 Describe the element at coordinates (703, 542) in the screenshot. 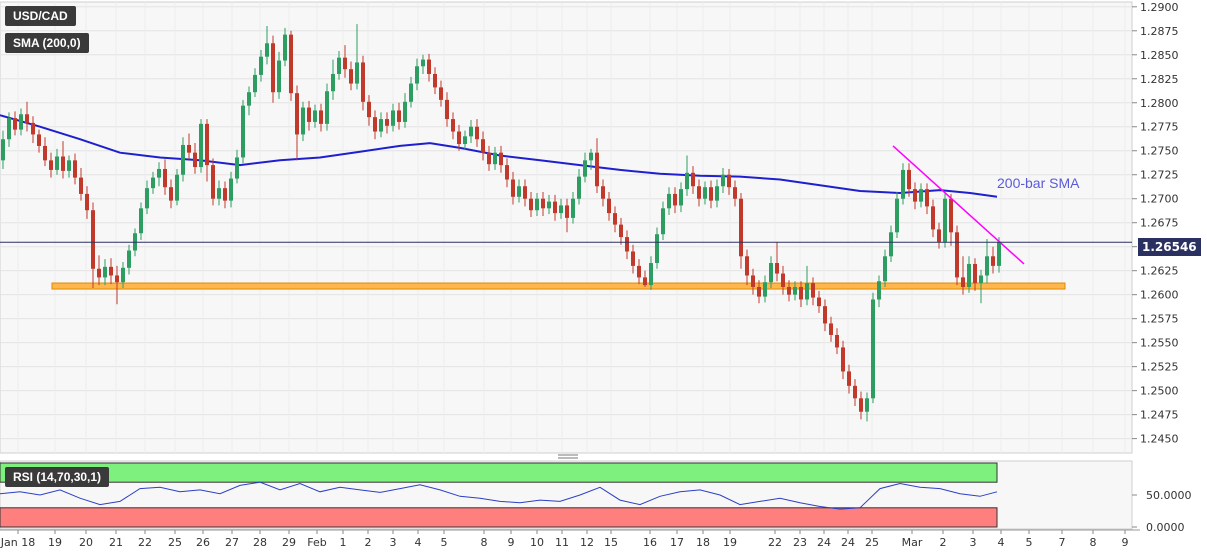

I see `x-tick-label: 18` at that location.